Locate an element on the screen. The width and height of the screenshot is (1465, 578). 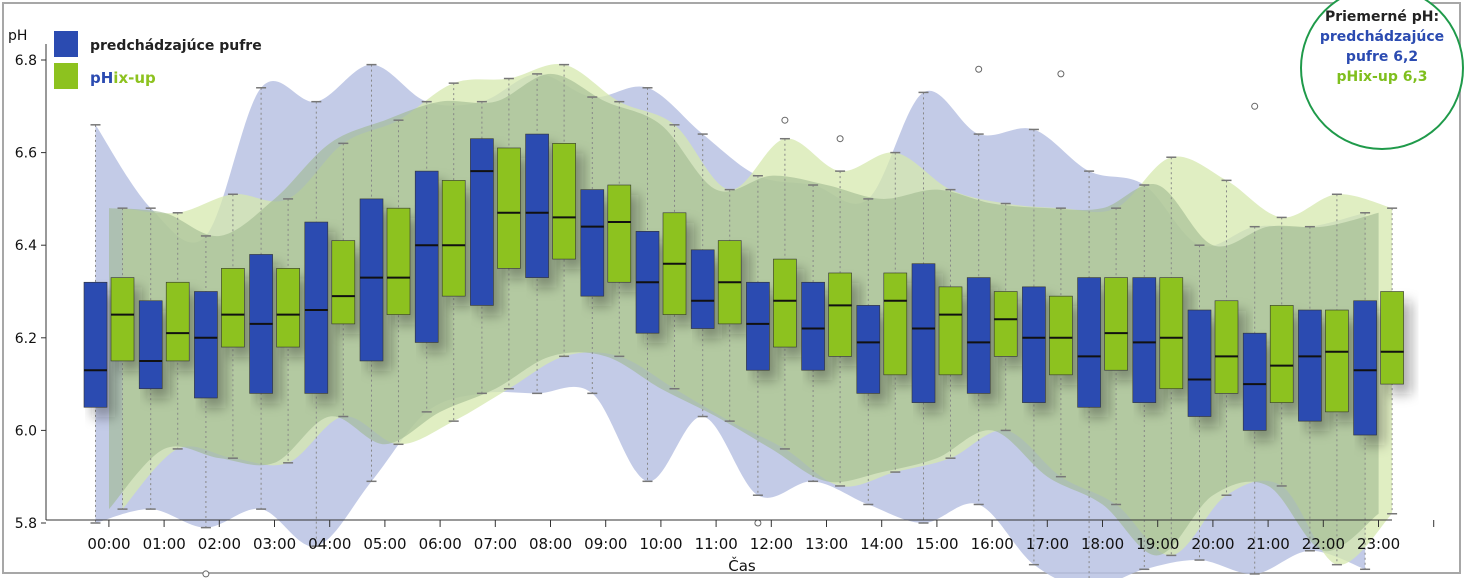
x-tick-label: 11:00 is located at coordinates (716, 544).